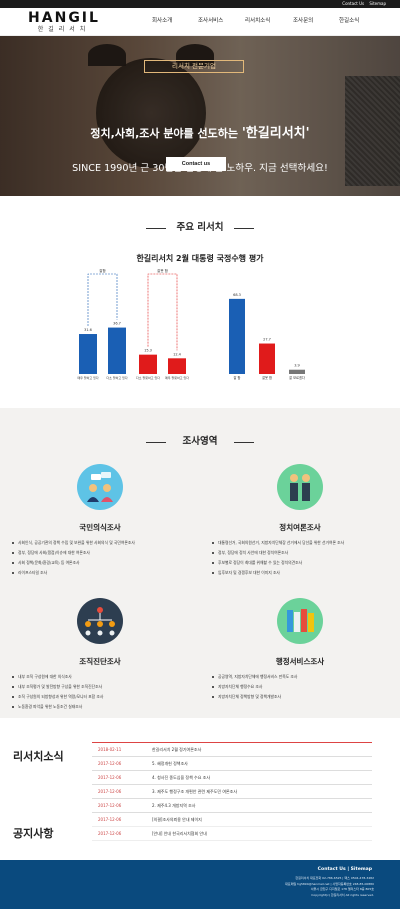  What do you see at coordinates (177, 377) in the screenshot?
I see `chart-category-label: 매우 잘못하고 있다` at bounding box center [177, 377].